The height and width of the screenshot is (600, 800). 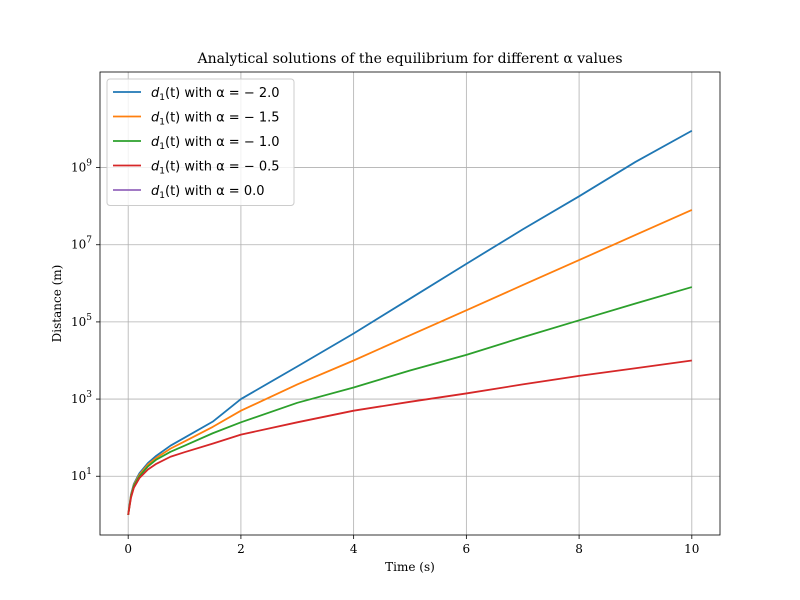 I want to click on x-tick-label: 0, so click(x=128, y=549).